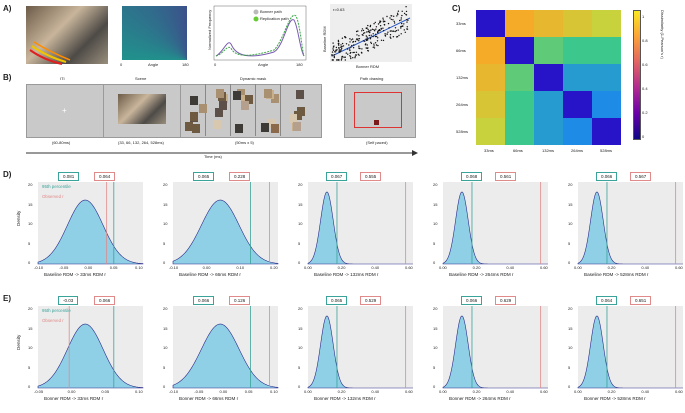 Image resolution: width=685 pixels, height=413 pixels. What do you see at coordinates (472, 176) in the screenshot?
I see `percentile-value-box: 0.068` at bounding box center [472, 176].